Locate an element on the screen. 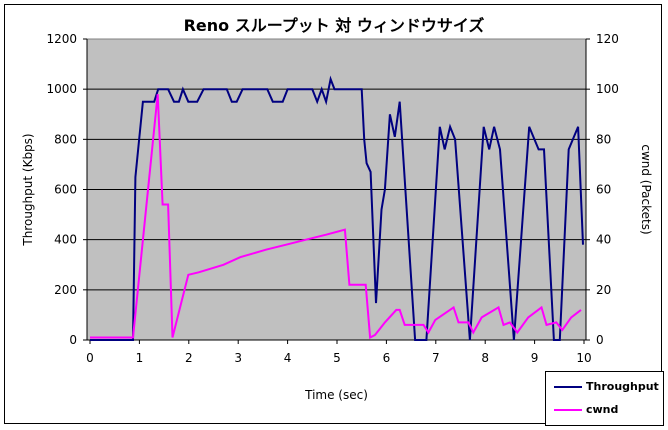  x-tick-label: 8 is located at coordinates (485, 358).